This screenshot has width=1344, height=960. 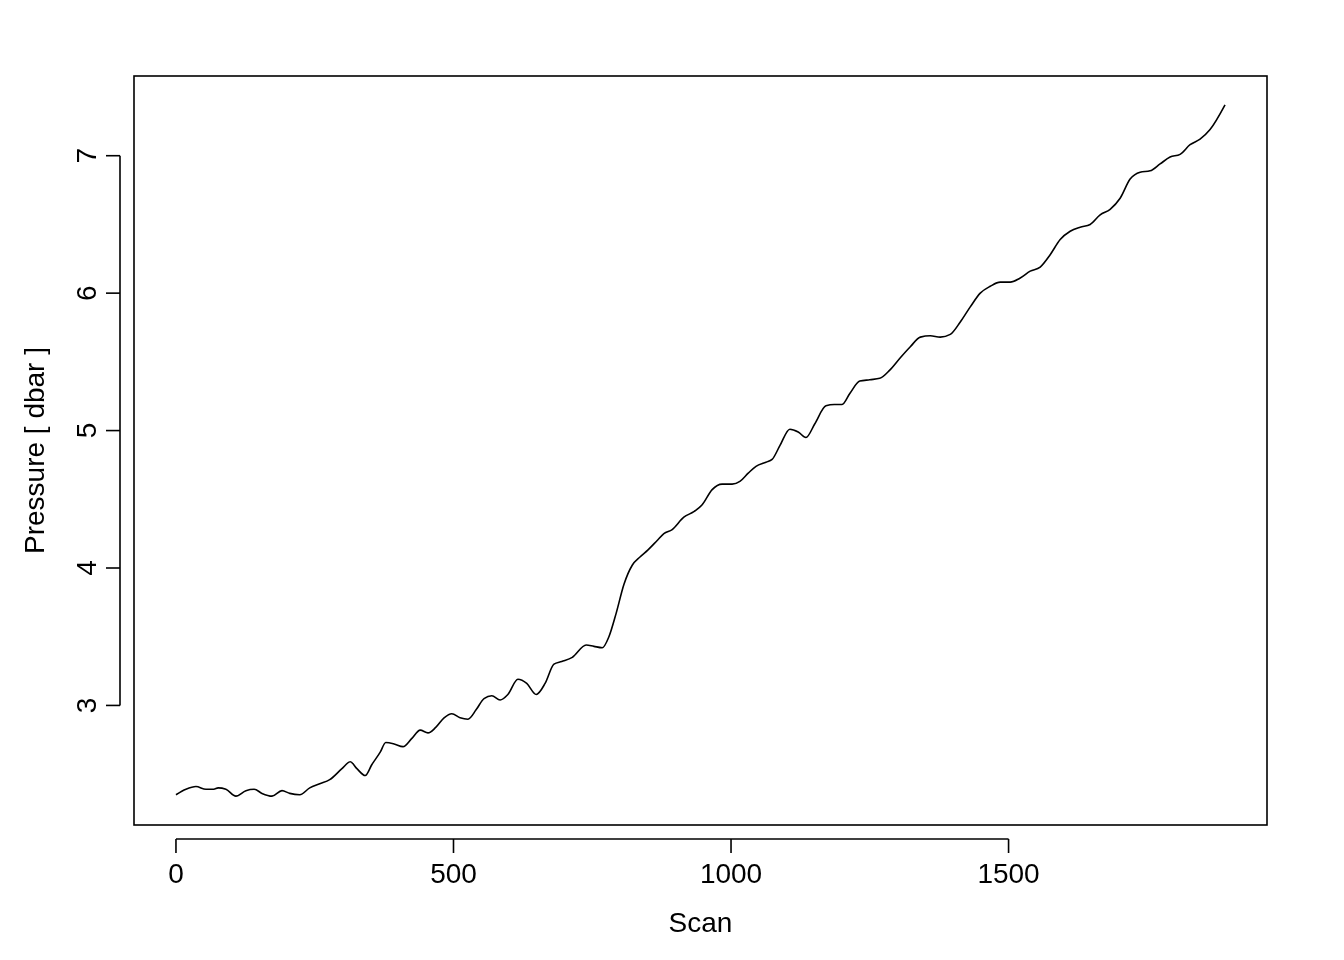 I want to click on x-tick-label: 0, so click(x=176, y=873).